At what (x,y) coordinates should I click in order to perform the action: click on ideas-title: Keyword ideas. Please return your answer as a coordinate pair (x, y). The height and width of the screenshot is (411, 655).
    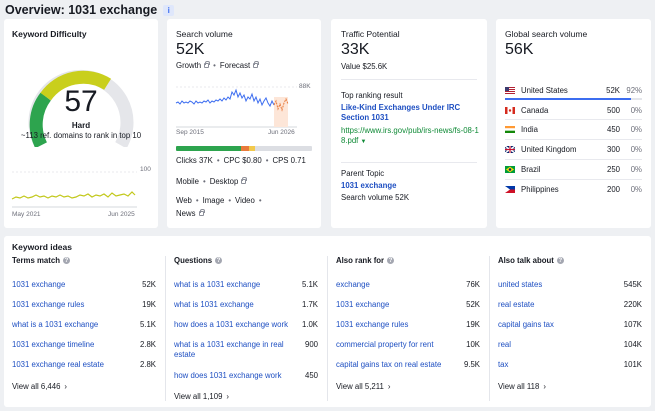
    Looking at the image, I should click on (42, 247).